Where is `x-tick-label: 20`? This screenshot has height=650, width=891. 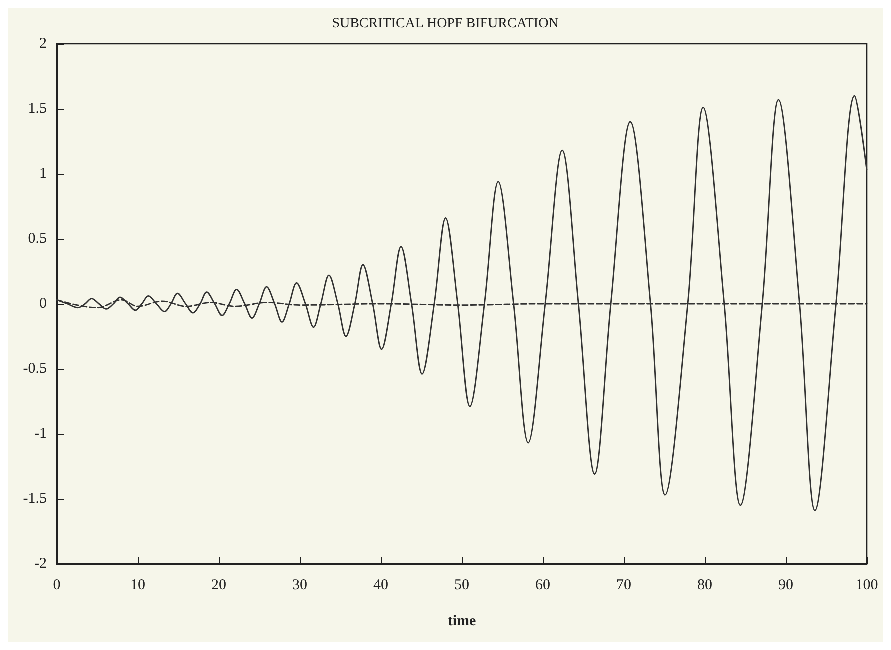
x-tick-label: 20 is located at coordinates (219, 586).